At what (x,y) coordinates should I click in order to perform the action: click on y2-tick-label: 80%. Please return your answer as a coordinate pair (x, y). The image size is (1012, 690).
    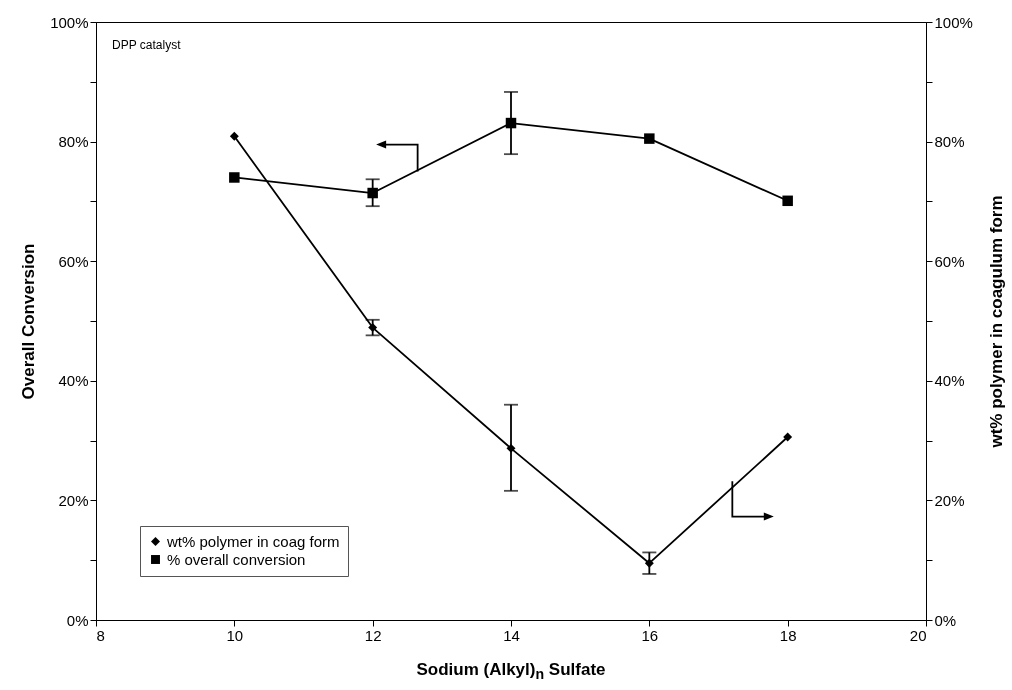
    Looking at the image, I should click on (949, 142).